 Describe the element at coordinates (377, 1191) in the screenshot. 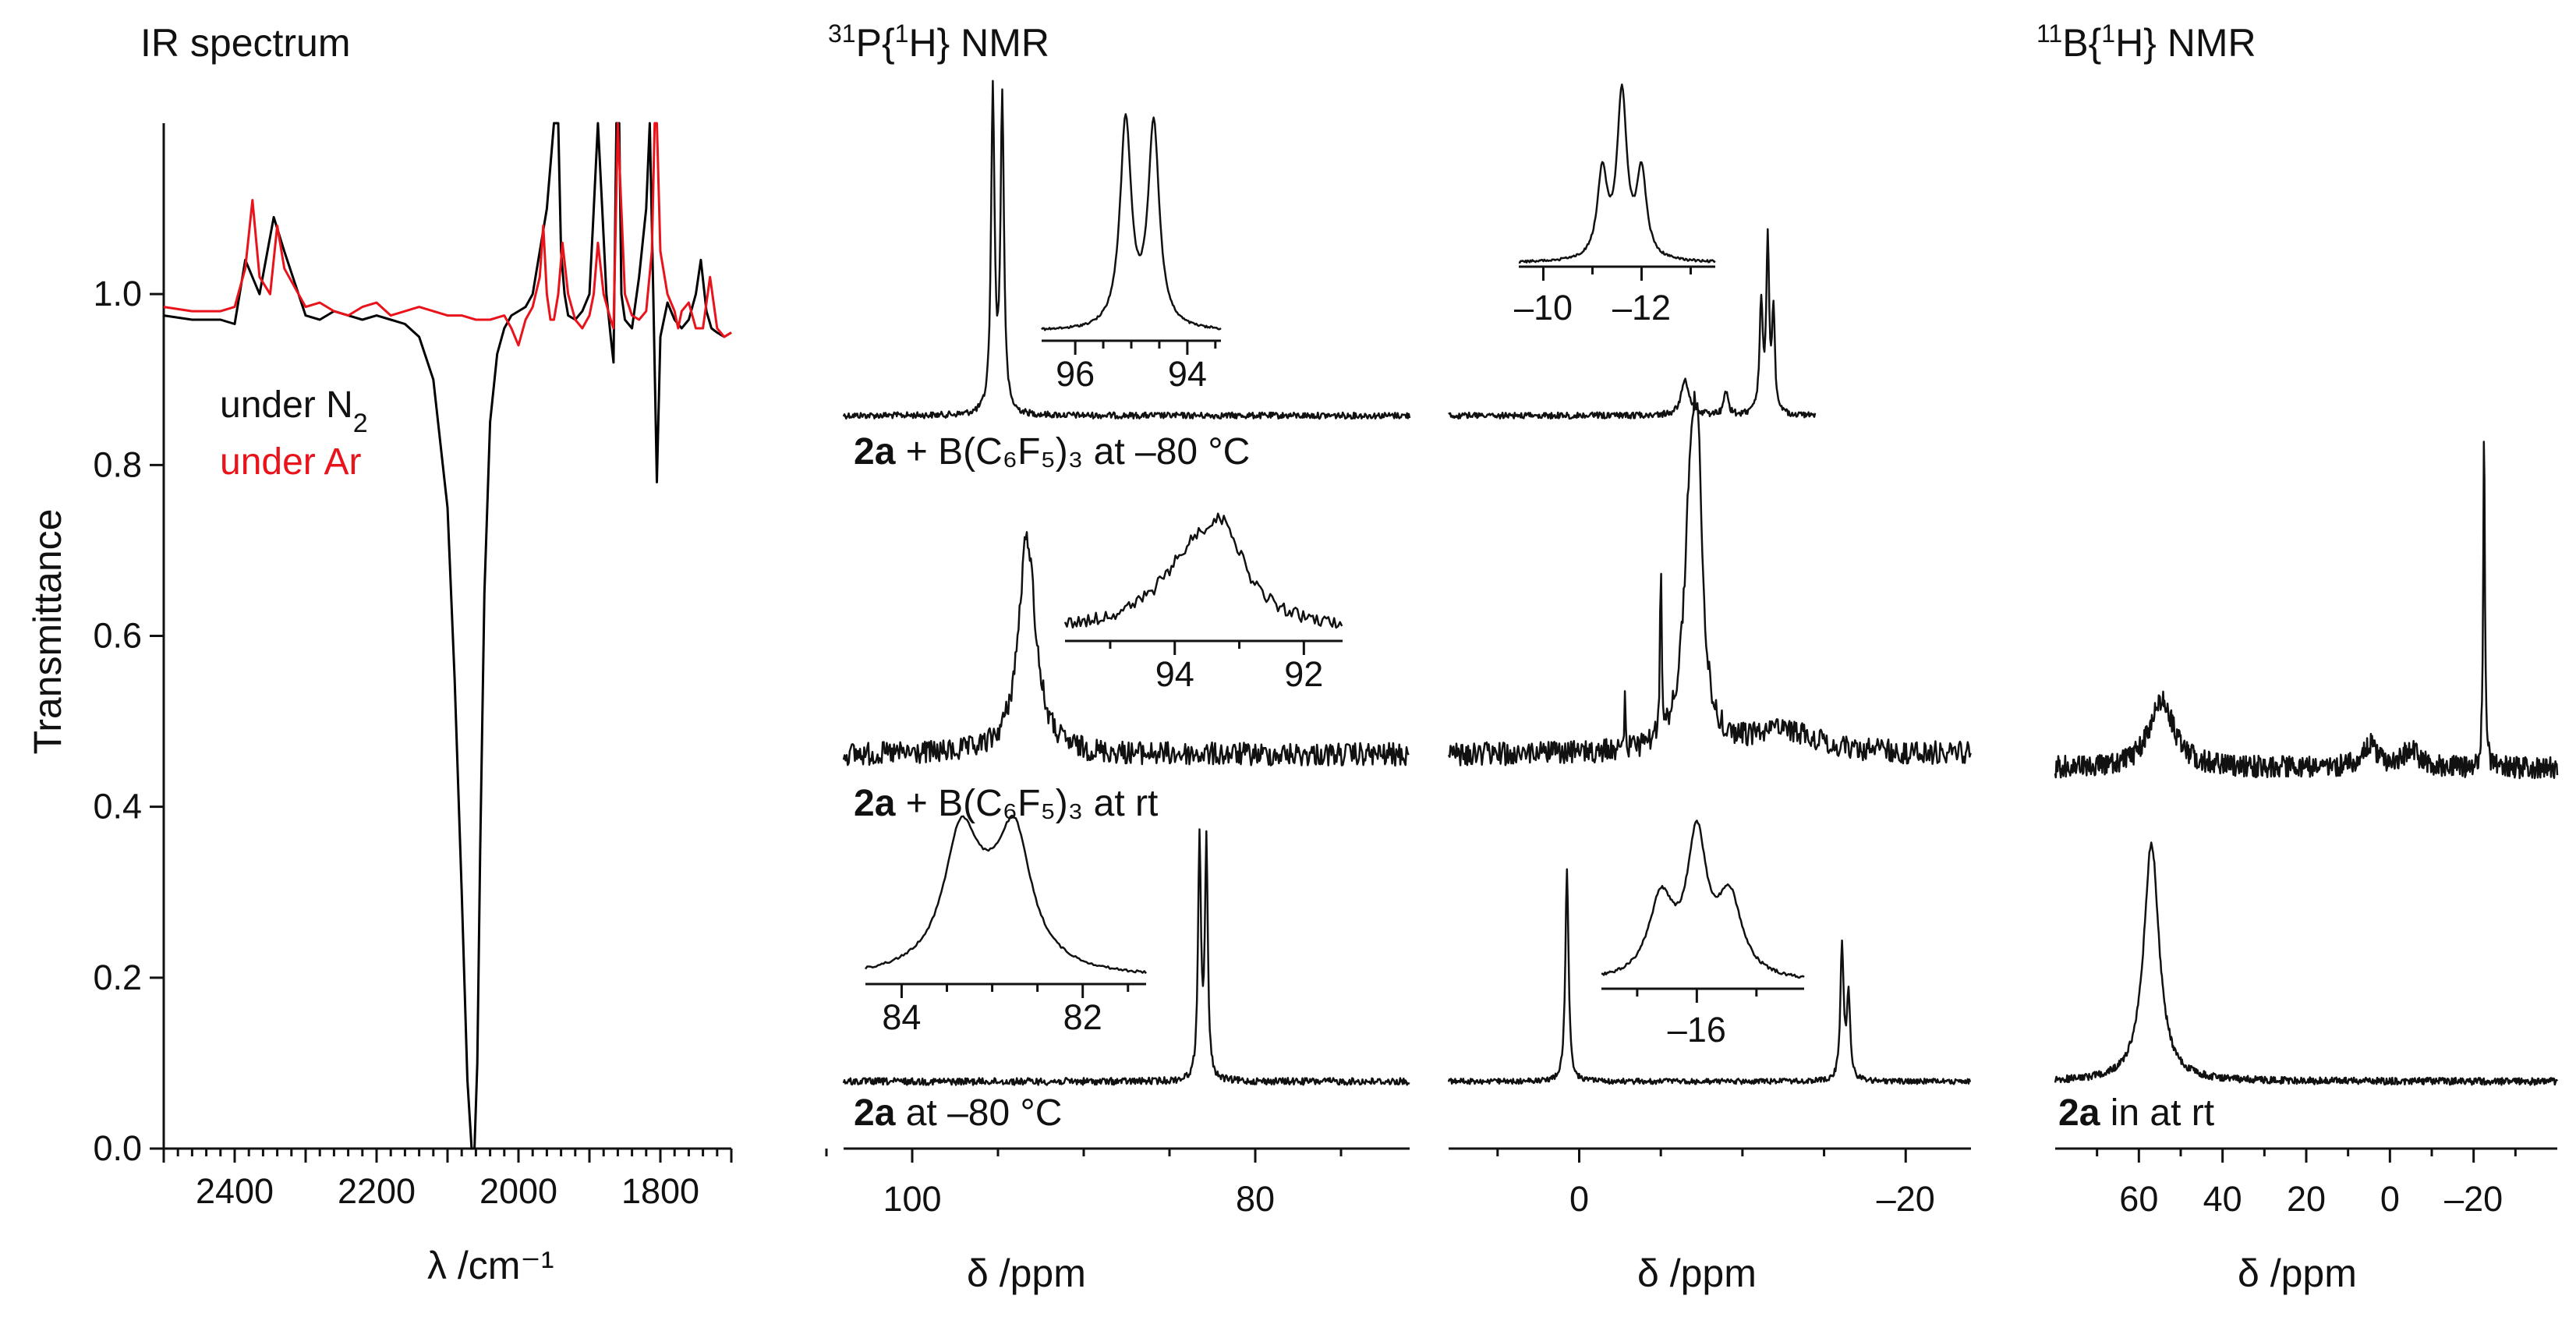

I see `ir-x-tick-label: 2200` at that location.